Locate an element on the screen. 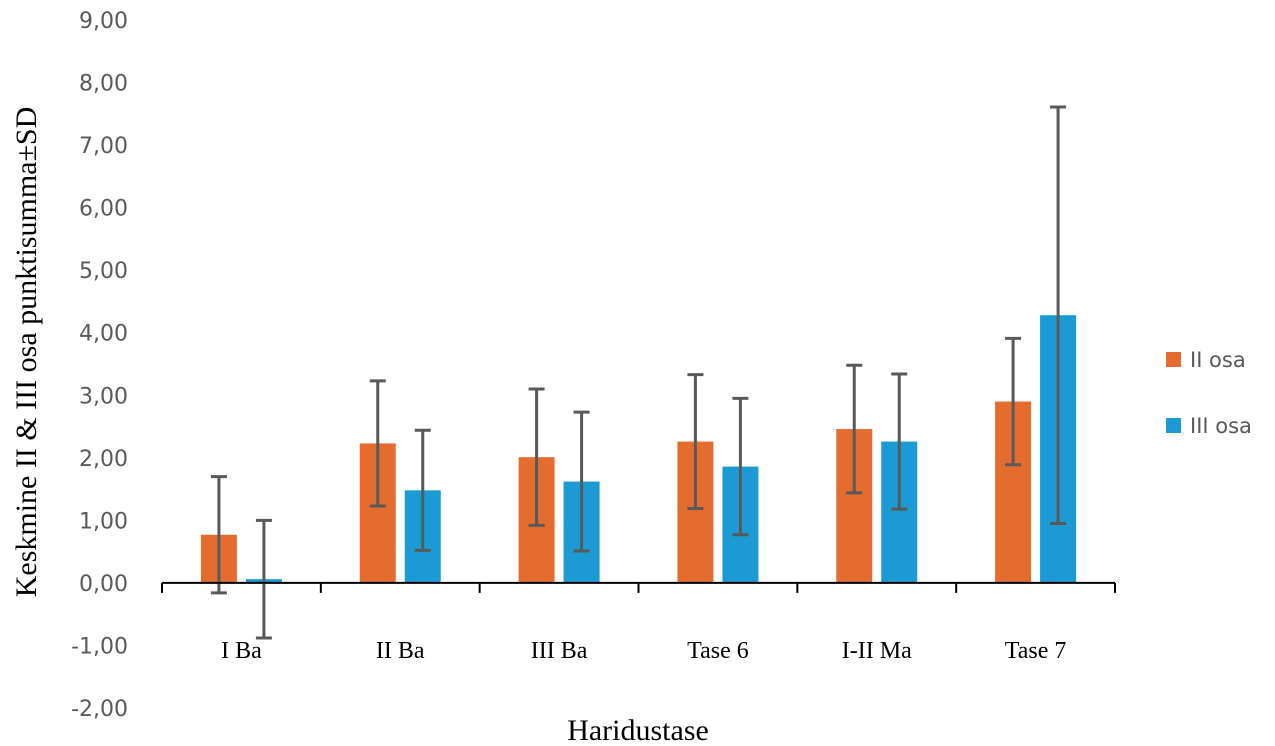 The image size is (1275, 746). y-tick-label: -2,00 is located at coordinates (99, 709).